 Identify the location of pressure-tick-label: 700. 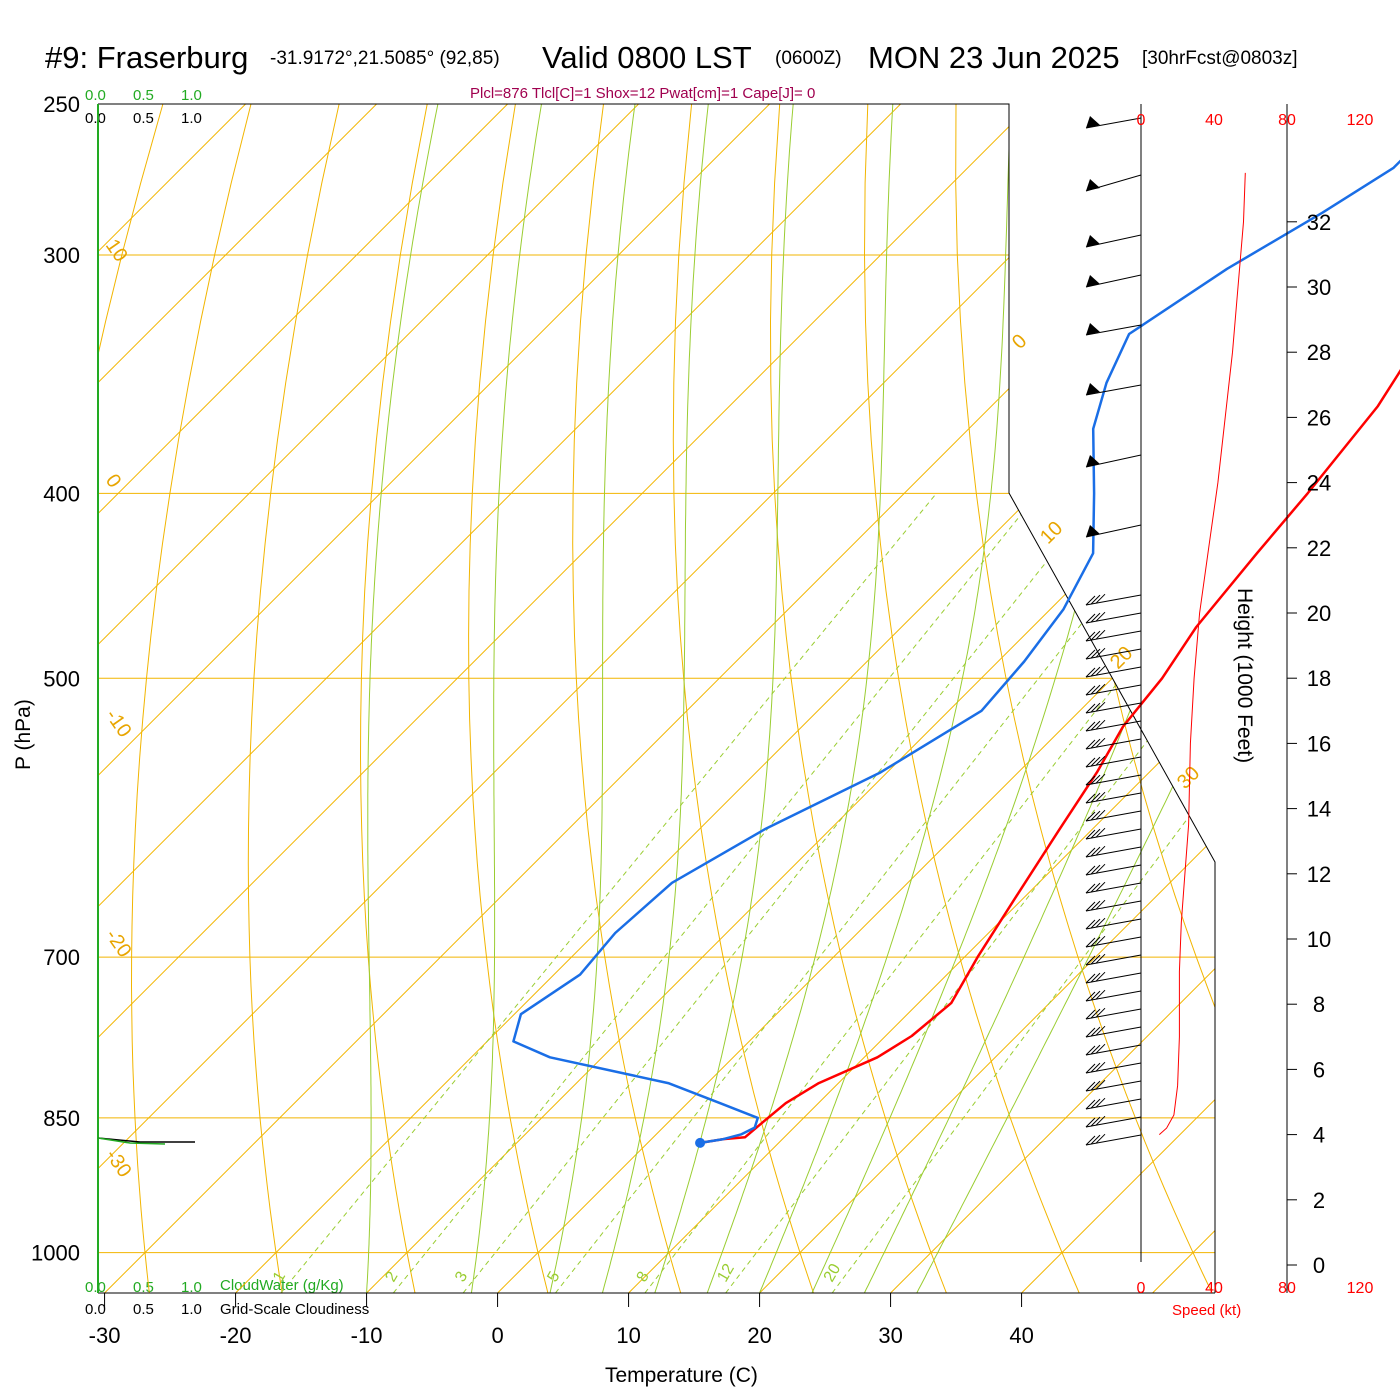
(61, 957).